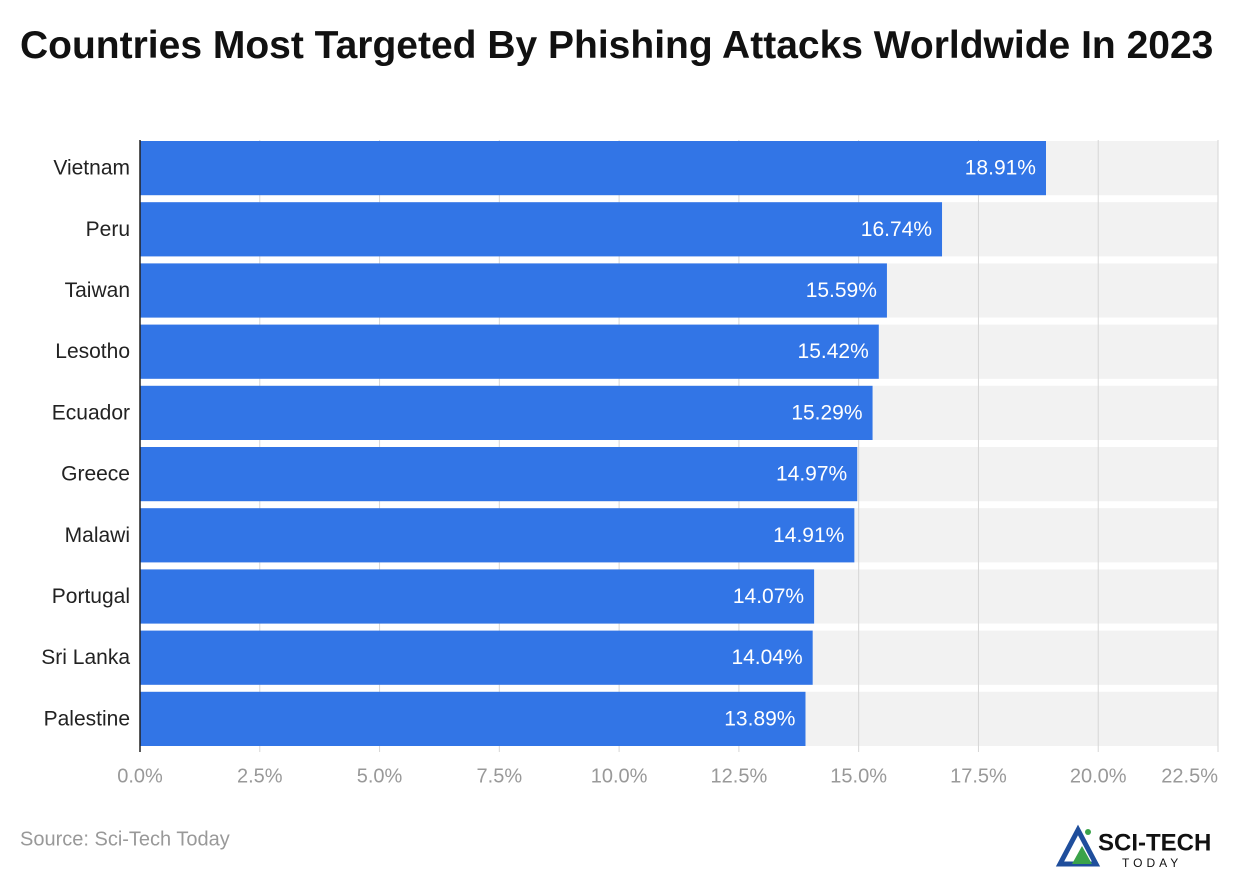  I want to click on value-label: 14.91%, so click(808, 535).